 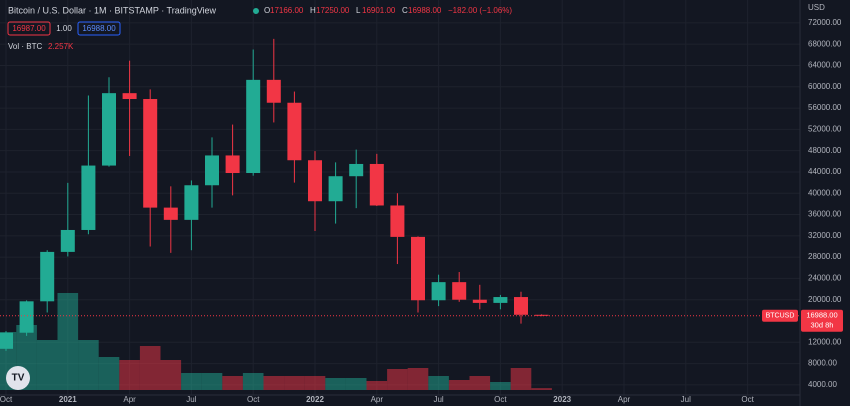 I want to click on ohlc-change: −182.00 (−1.06%), so click(x=480, y=10).